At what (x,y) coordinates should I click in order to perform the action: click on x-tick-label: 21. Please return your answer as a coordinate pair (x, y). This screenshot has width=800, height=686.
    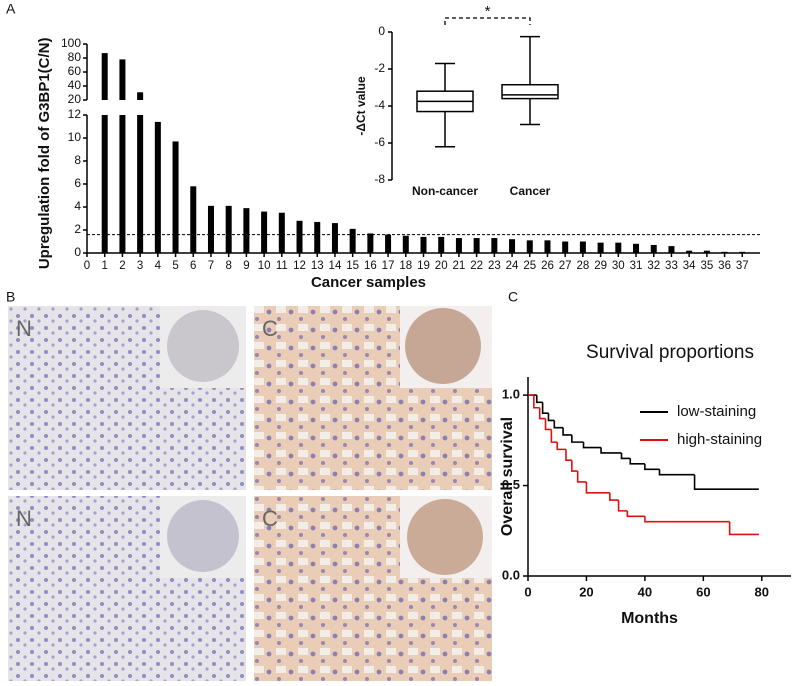
    Looking at the image, I should click on (459, 266).